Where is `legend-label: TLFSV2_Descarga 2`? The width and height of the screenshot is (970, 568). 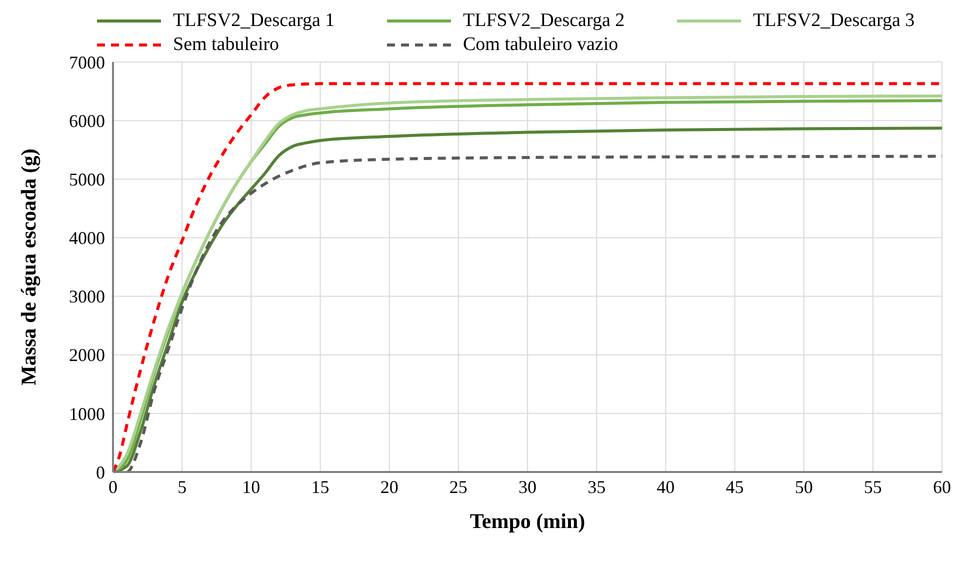 legend-label: TLFSV2_Descarga 2 is located at coordinates (544, 21).